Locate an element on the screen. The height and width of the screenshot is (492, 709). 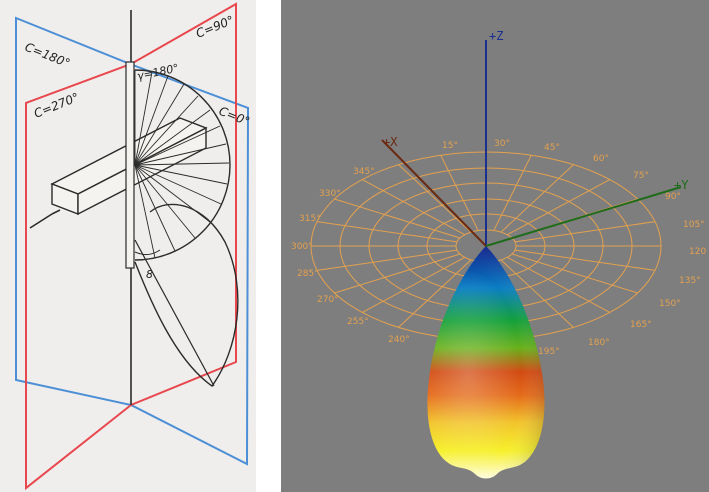
deg-195: 195° is located at coordinates (549, 352).